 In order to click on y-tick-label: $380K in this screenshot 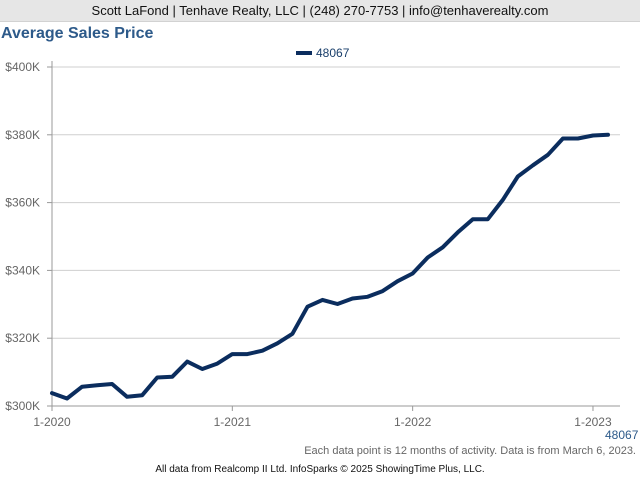, I will do `click(22, 135)`.